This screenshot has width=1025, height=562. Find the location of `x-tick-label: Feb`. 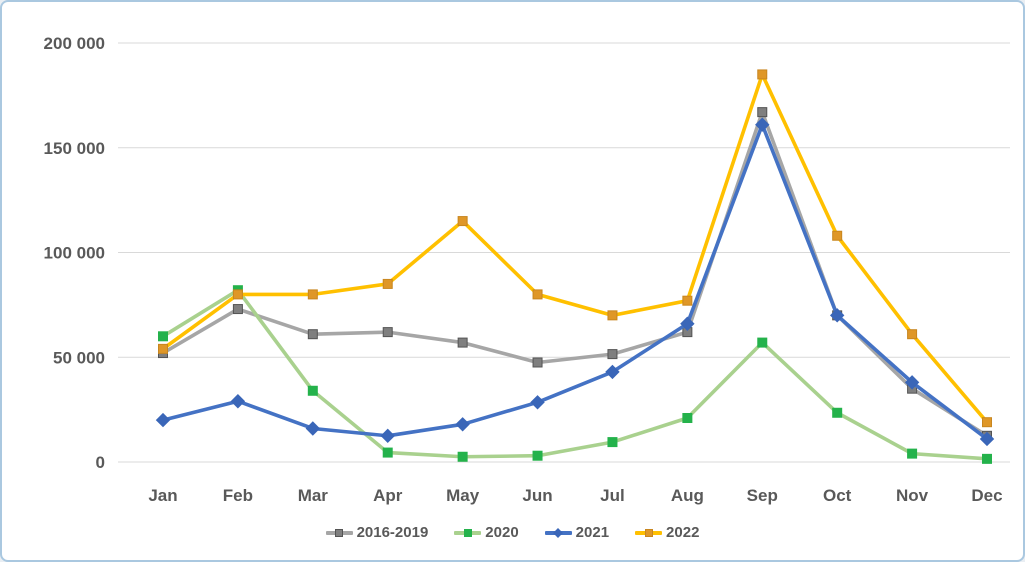

x-tick-label: Feb is located at coordinates (238, 495).